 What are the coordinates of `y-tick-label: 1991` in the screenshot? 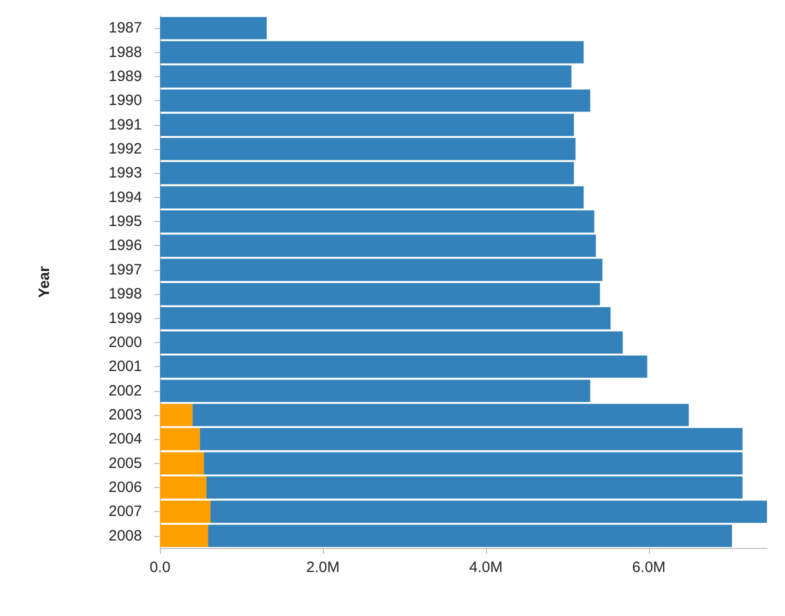 It's located at (125, 125).